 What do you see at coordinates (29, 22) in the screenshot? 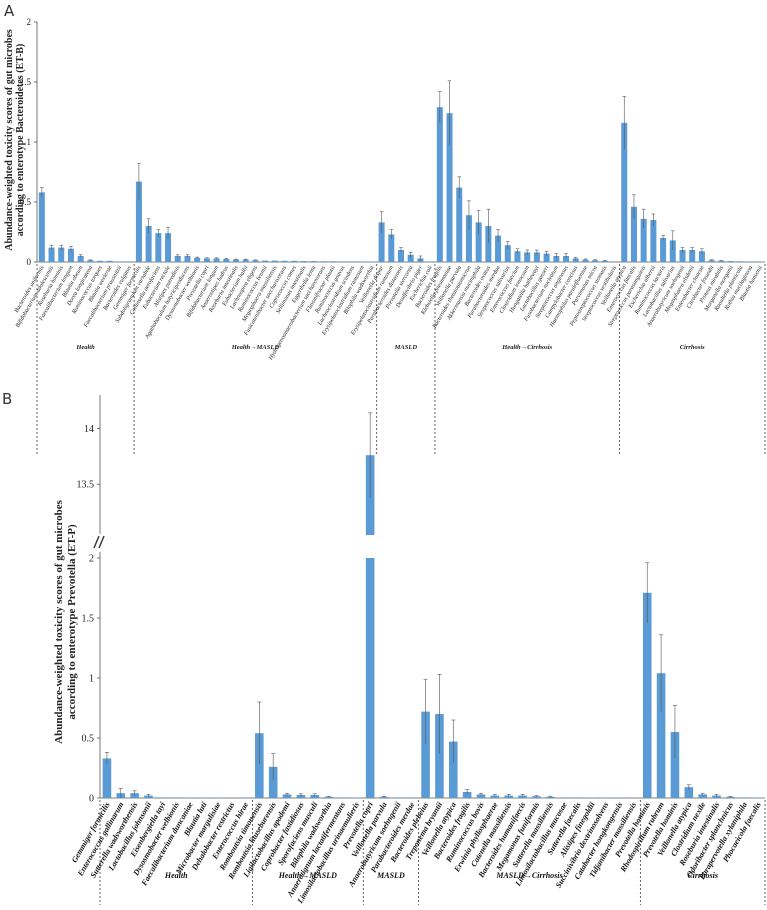
I see `y-tick-label-a: 2` at bounding box center [29, 22].